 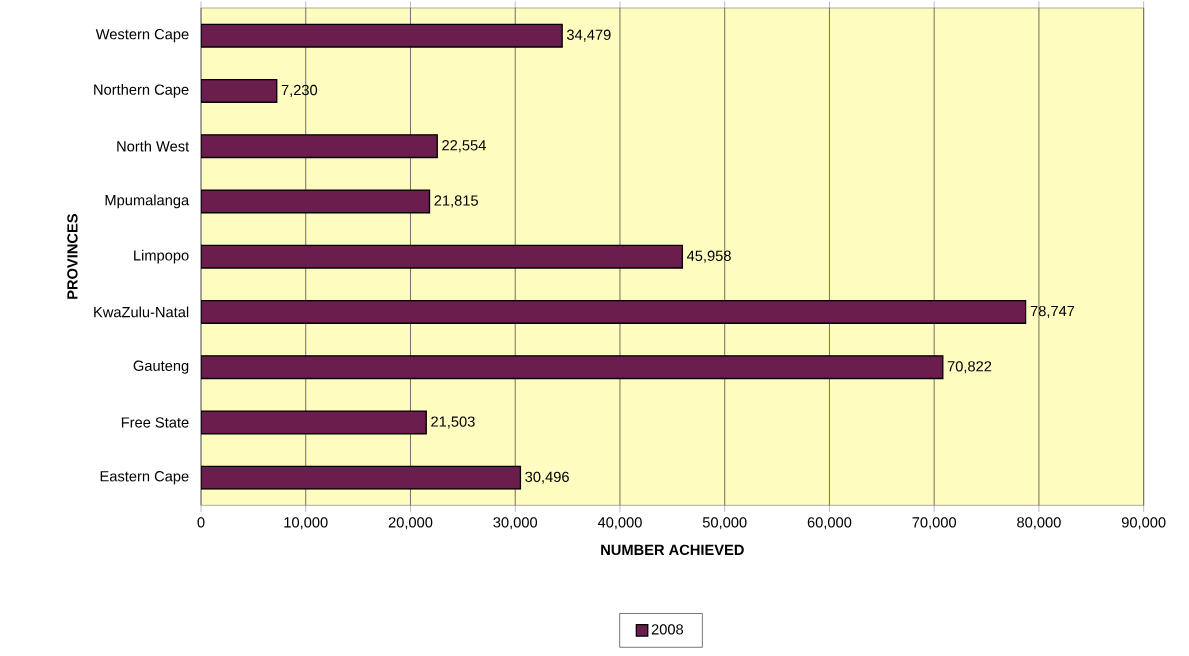 I want to click on y-tick-label: Gauteng, so click(x=161, y=367).